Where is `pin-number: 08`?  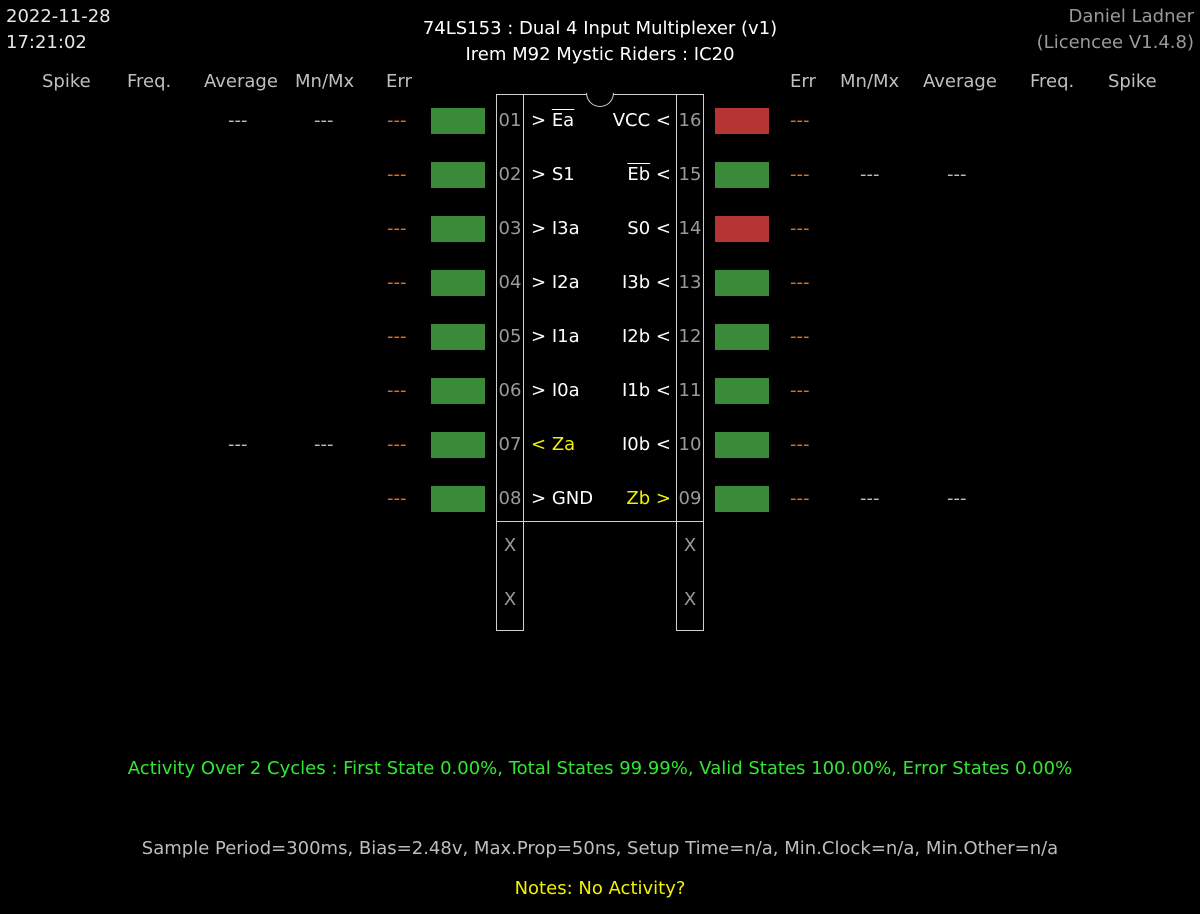 pin-number: 08 is located at coordinates (510, 498).